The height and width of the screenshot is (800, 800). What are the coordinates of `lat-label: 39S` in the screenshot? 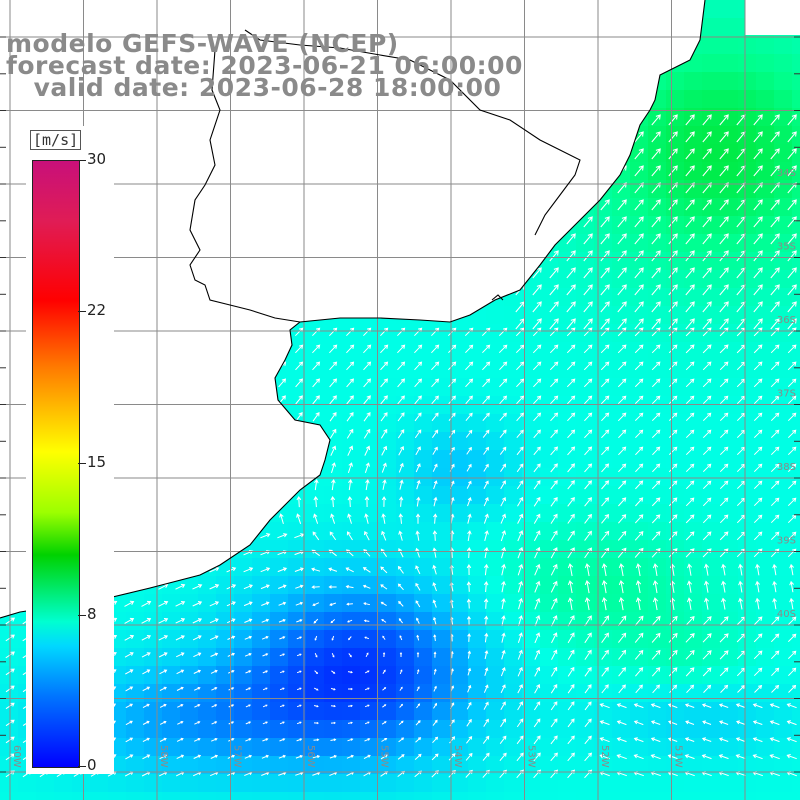 It's located at (786, 541).